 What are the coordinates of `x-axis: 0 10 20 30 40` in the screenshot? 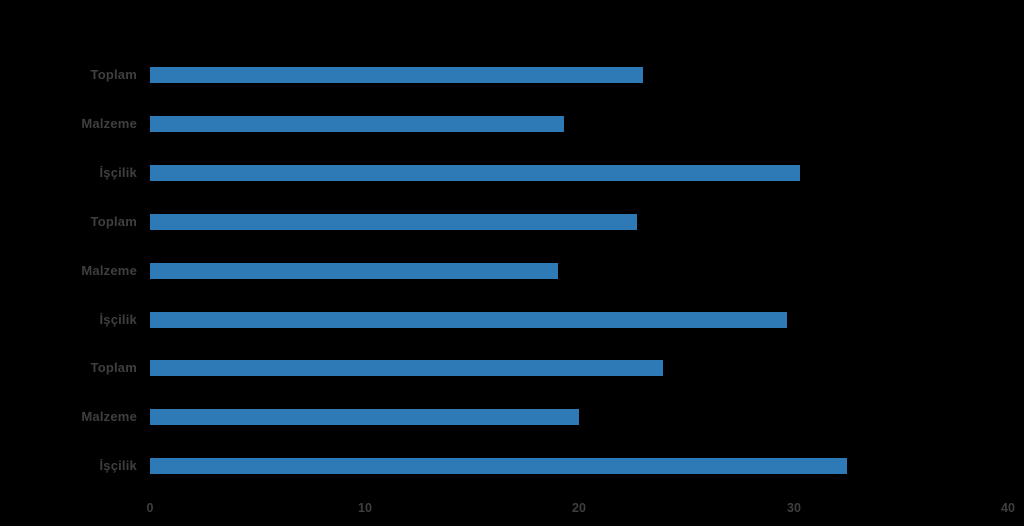 It's located at (512, 508).